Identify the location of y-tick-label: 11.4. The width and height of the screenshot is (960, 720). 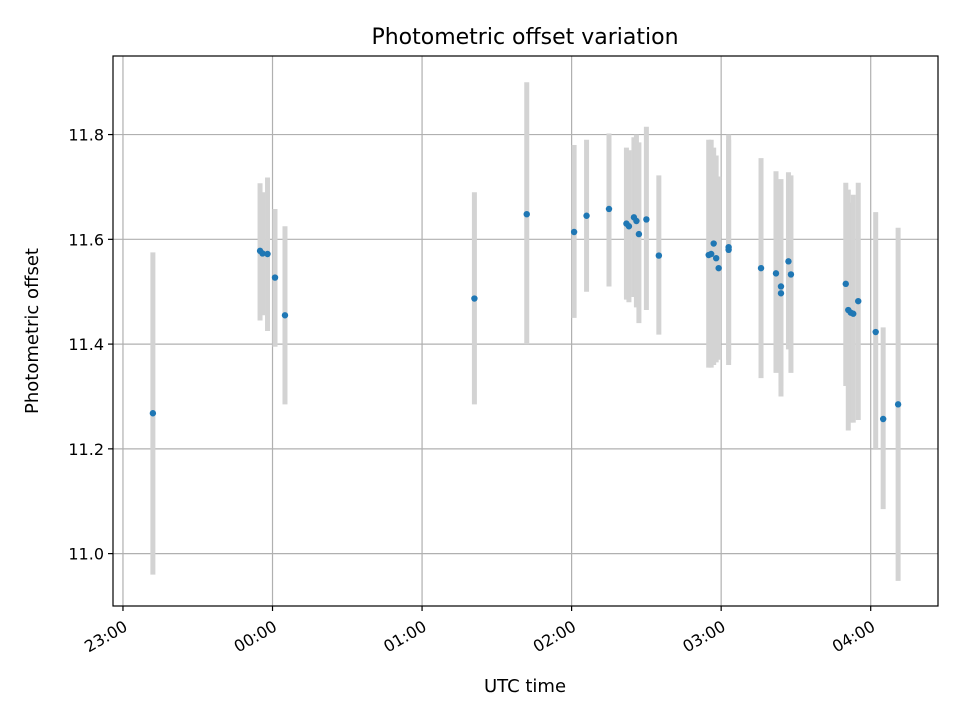
(86, 344).